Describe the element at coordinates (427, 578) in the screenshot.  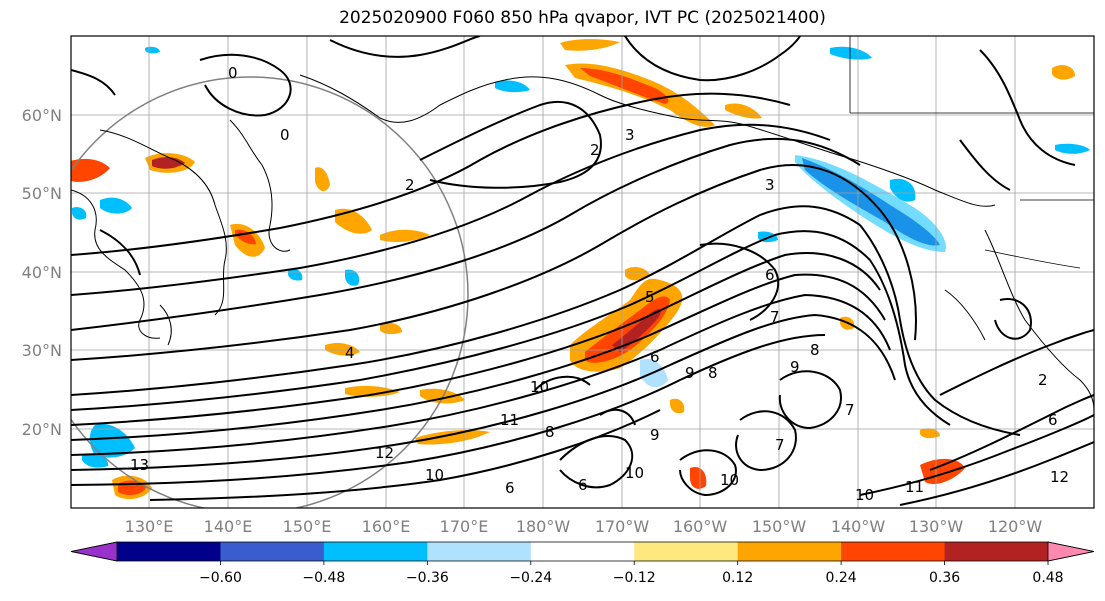
I see `colorbar-tick-label: −0.36` at that location.